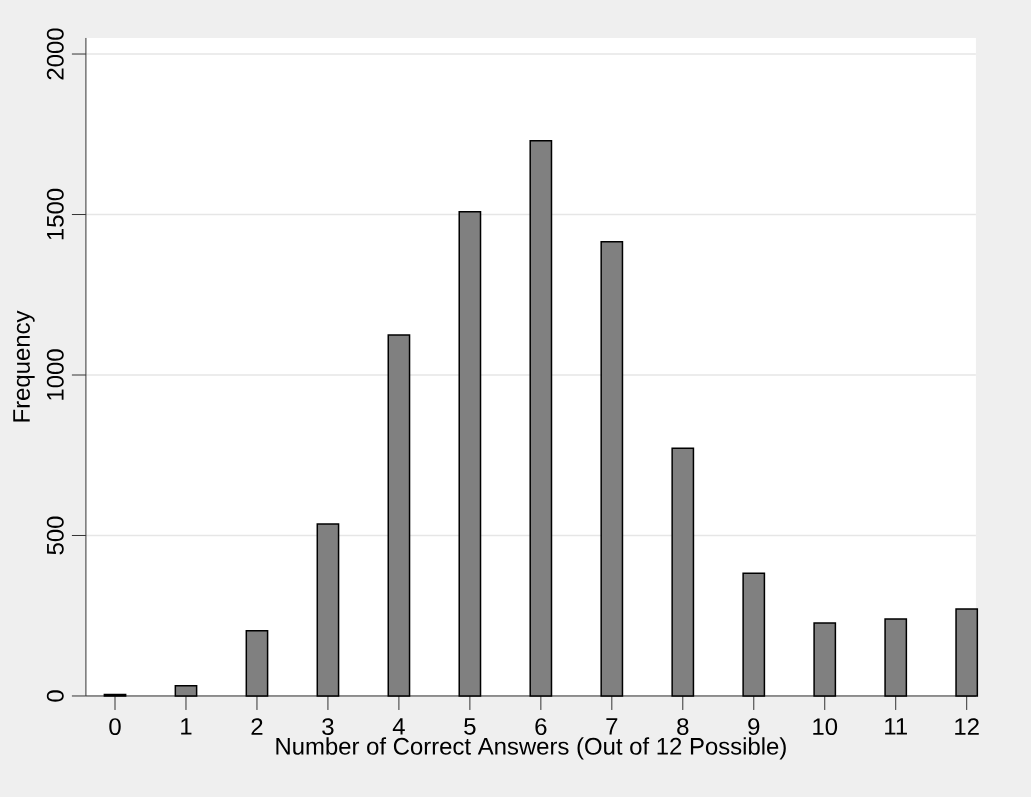  What do you see at coordinates (55, 374) in the screenshot?
I see `y-tick-label: 1000` at bounding box center [55, 374].